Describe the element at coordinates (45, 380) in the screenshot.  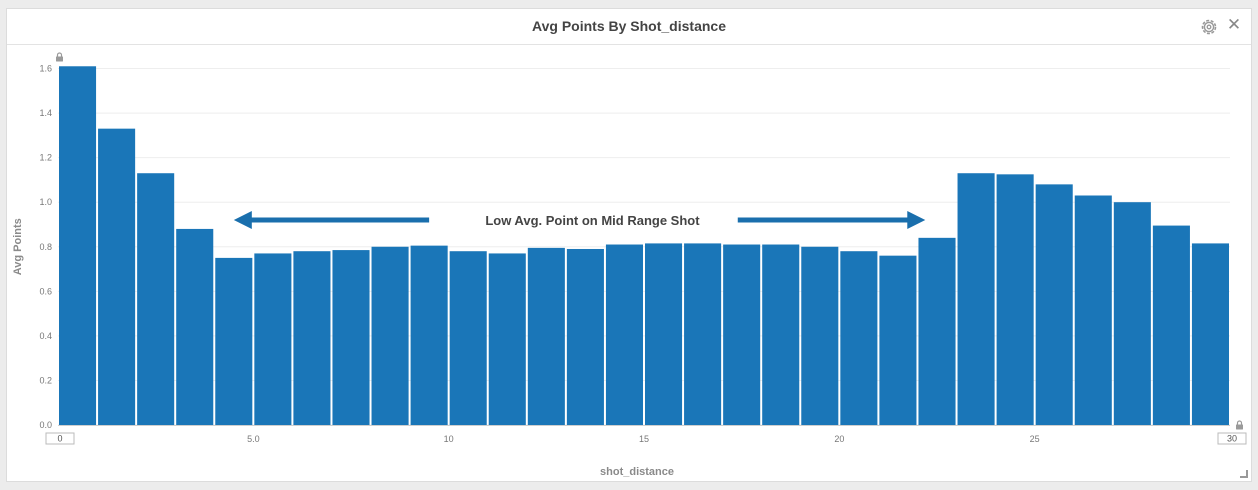
I see `y-tick-label: 0.2` at that location.